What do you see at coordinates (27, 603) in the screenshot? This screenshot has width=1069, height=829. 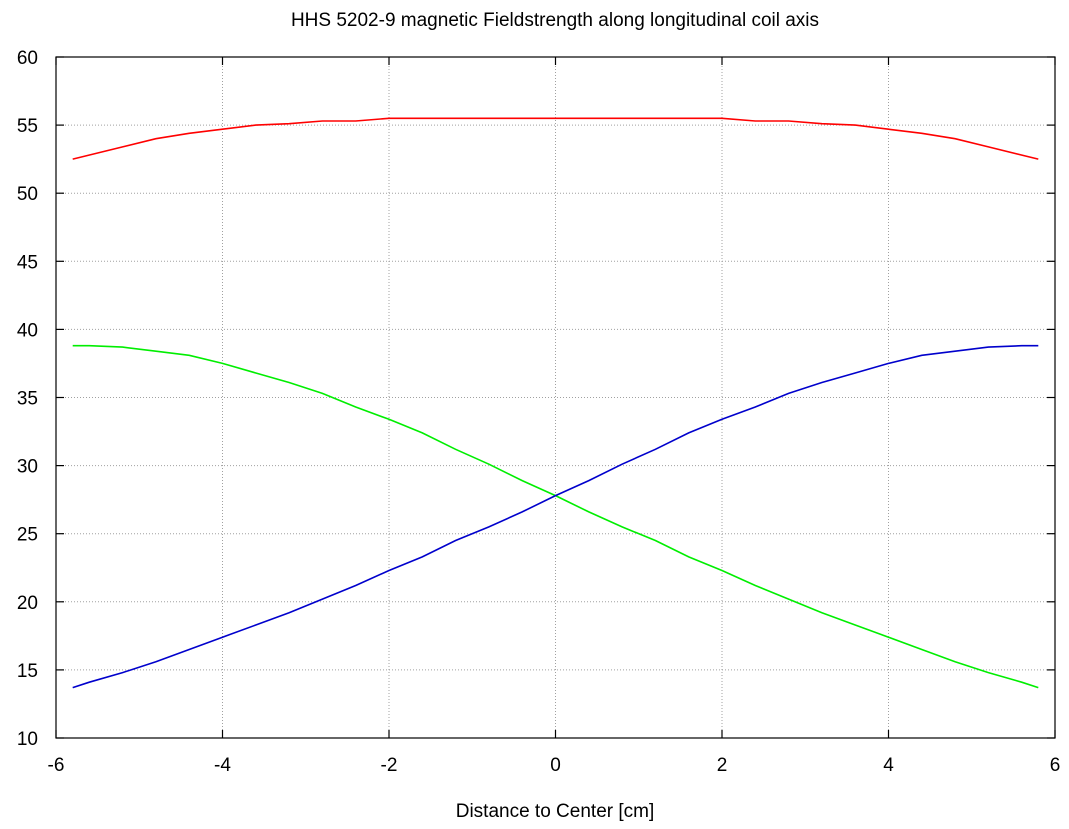 I see `y-tick-label: 20` at bounding box center [27, 603].